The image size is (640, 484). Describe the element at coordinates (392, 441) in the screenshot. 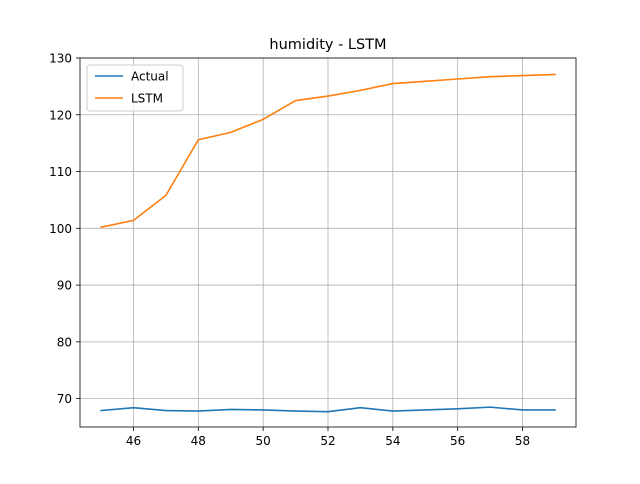

I see `x-tick-label: 54` at that location.